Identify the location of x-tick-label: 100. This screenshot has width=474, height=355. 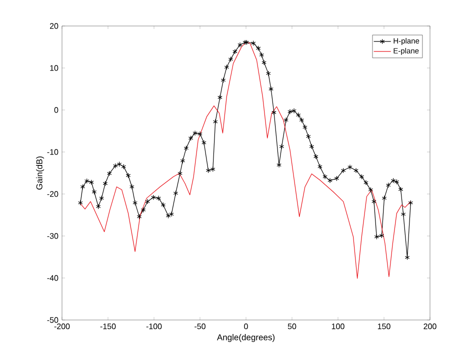
(338, 327).